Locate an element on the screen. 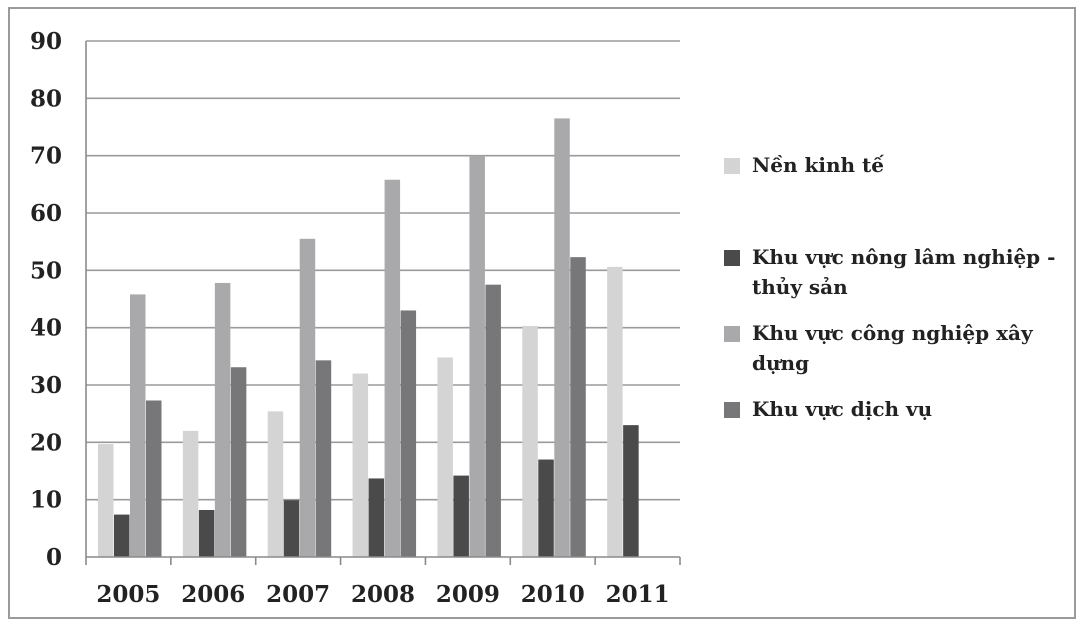 The width and height of the screenshot is (1082, 625). legend-item-agriculture: Khu vực nông lâm nghiệp - thủy sản is located at coordinates (894, 272).